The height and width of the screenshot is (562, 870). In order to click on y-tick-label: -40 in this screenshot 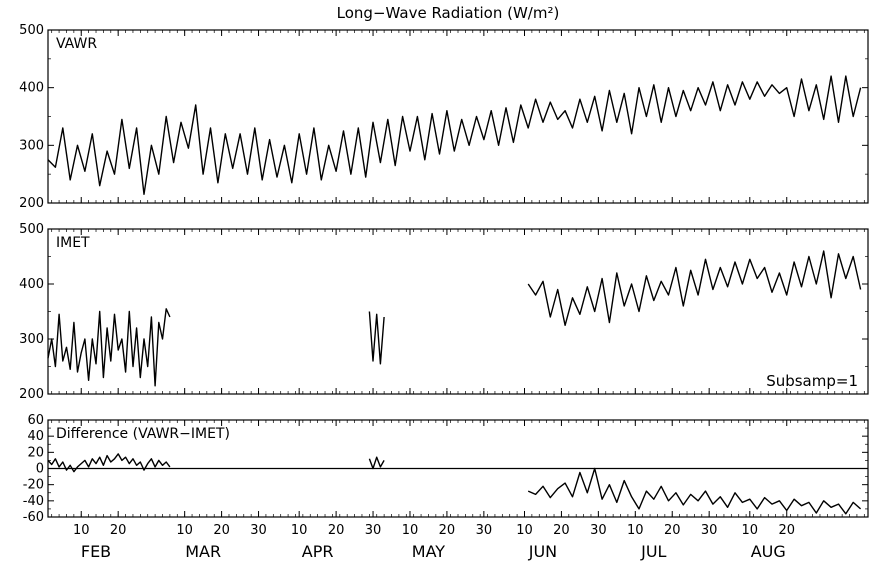, I will do `click(33, 501)`.